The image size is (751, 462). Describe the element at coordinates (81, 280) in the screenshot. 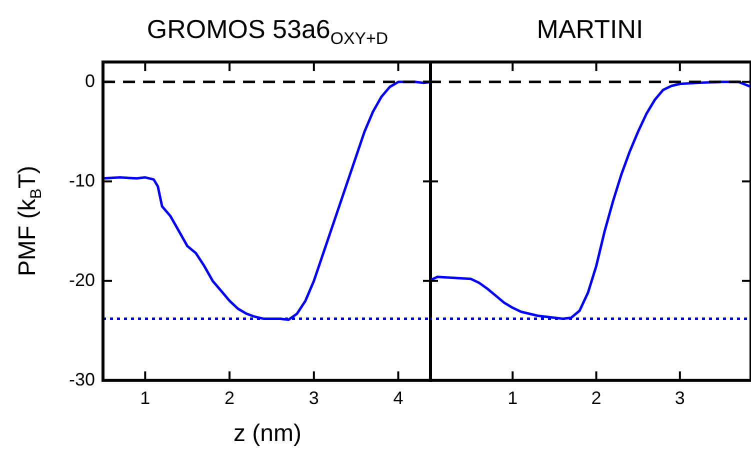

I see `y-tick-label: -20` at that location.